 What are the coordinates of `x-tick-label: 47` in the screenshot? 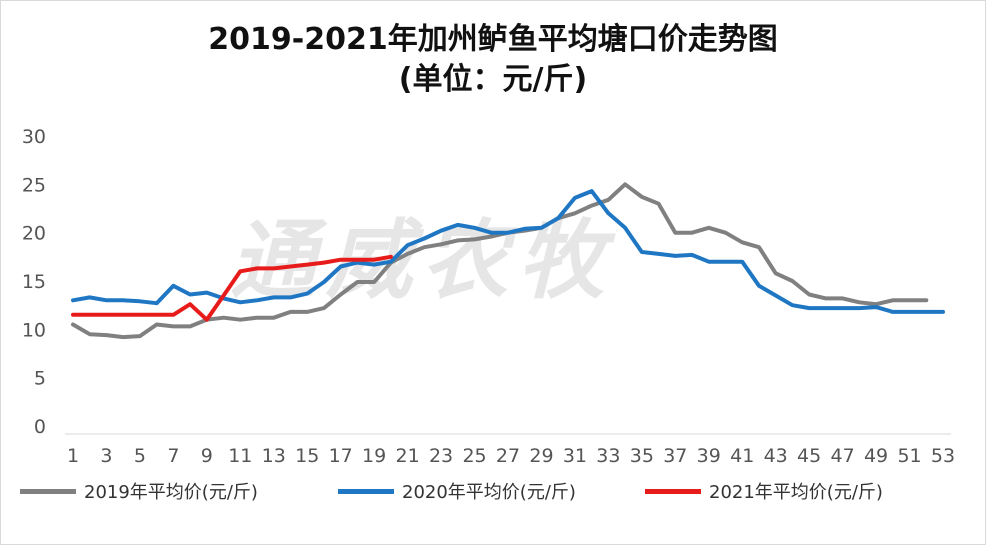 It's located at (843, 456).